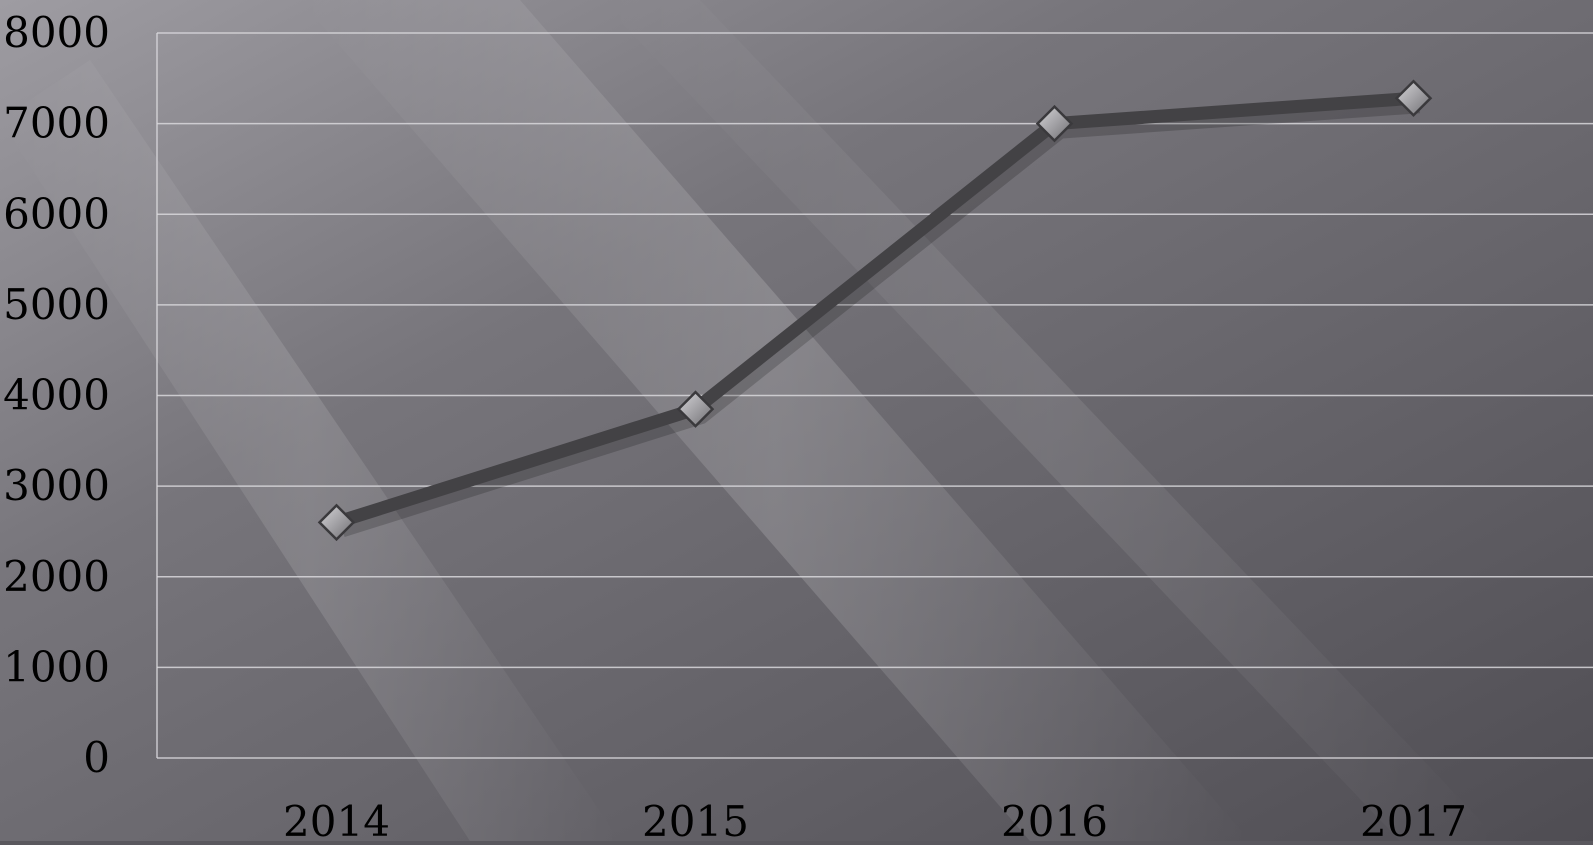 This screenshot has height=845, width=1593. I want to click on x-tick-label: 2014, so click(336, 819).